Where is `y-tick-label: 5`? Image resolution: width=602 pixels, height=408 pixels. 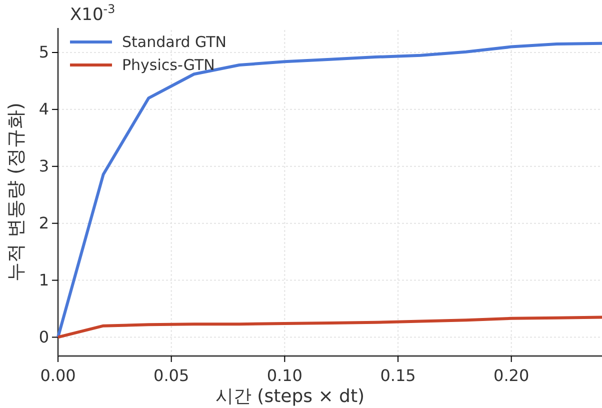 y-tick-label: 5 is located at coordinates (43, 52).